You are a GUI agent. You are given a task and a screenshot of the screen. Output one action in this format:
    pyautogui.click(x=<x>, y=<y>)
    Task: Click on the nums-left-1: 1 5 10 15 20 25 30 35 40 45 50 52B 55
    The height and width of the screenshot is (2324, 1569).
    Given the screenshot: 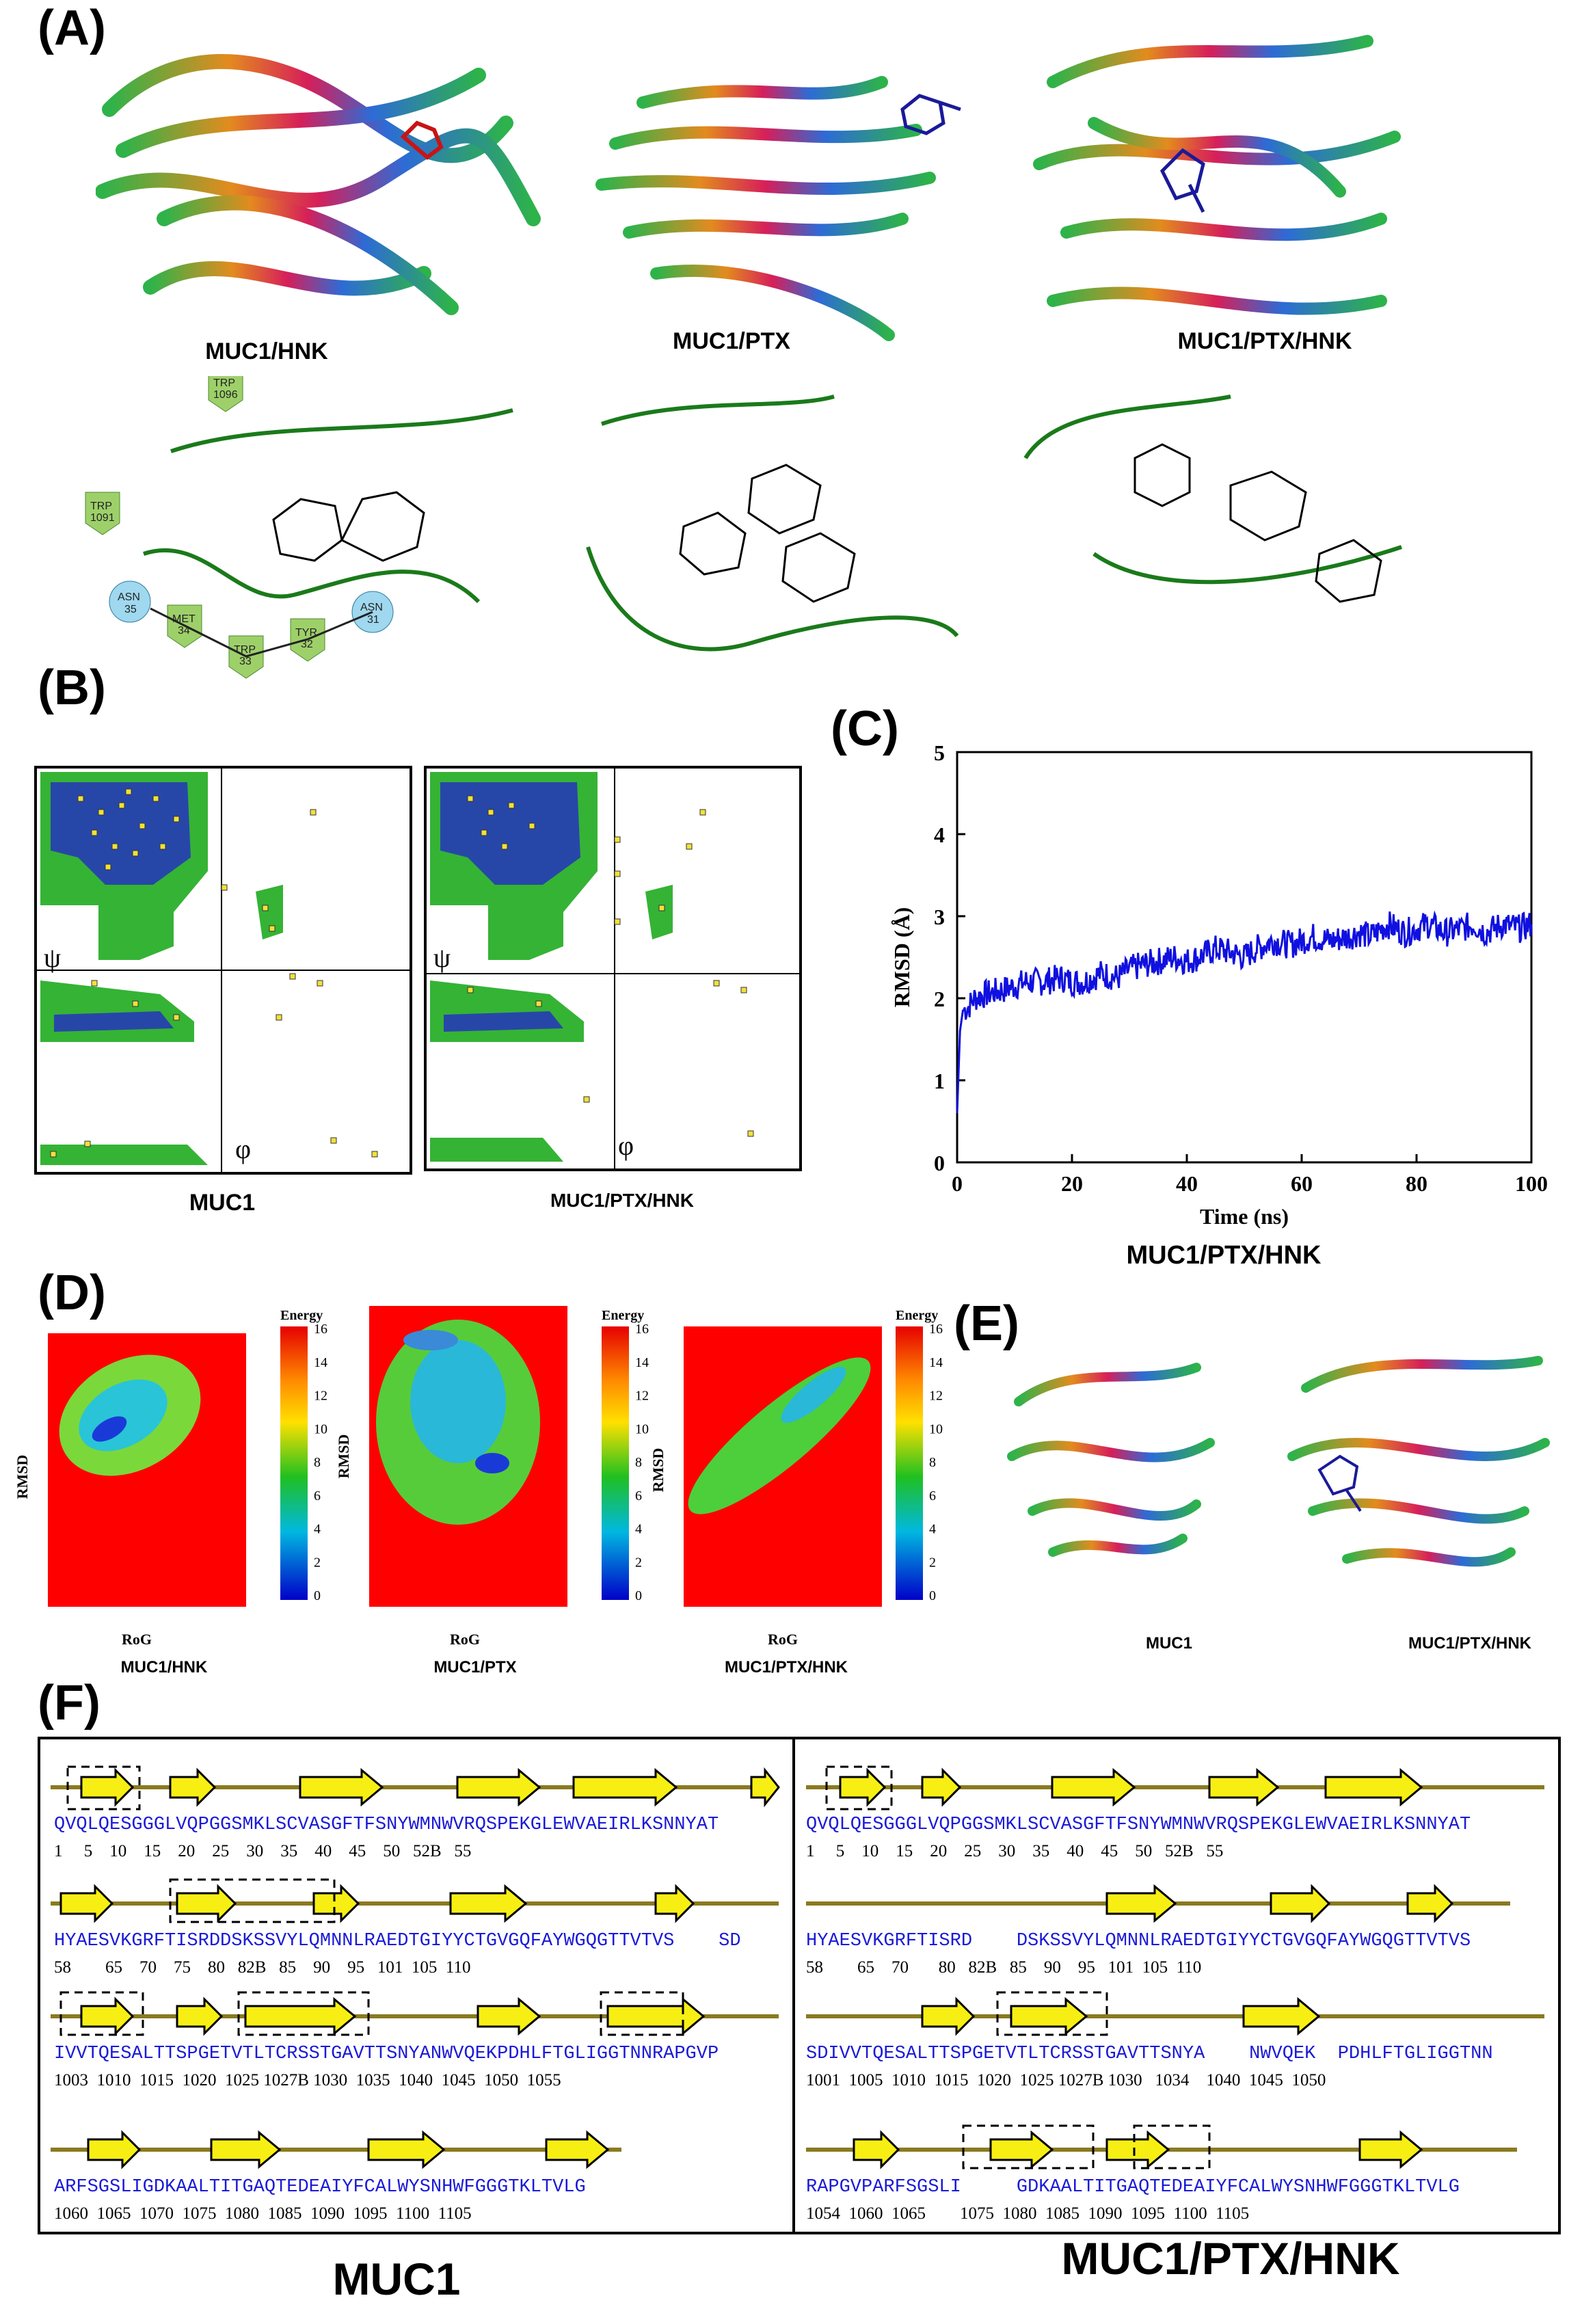 What is the action you would take?
    pyautogui.click(x=263, y=1851)
    